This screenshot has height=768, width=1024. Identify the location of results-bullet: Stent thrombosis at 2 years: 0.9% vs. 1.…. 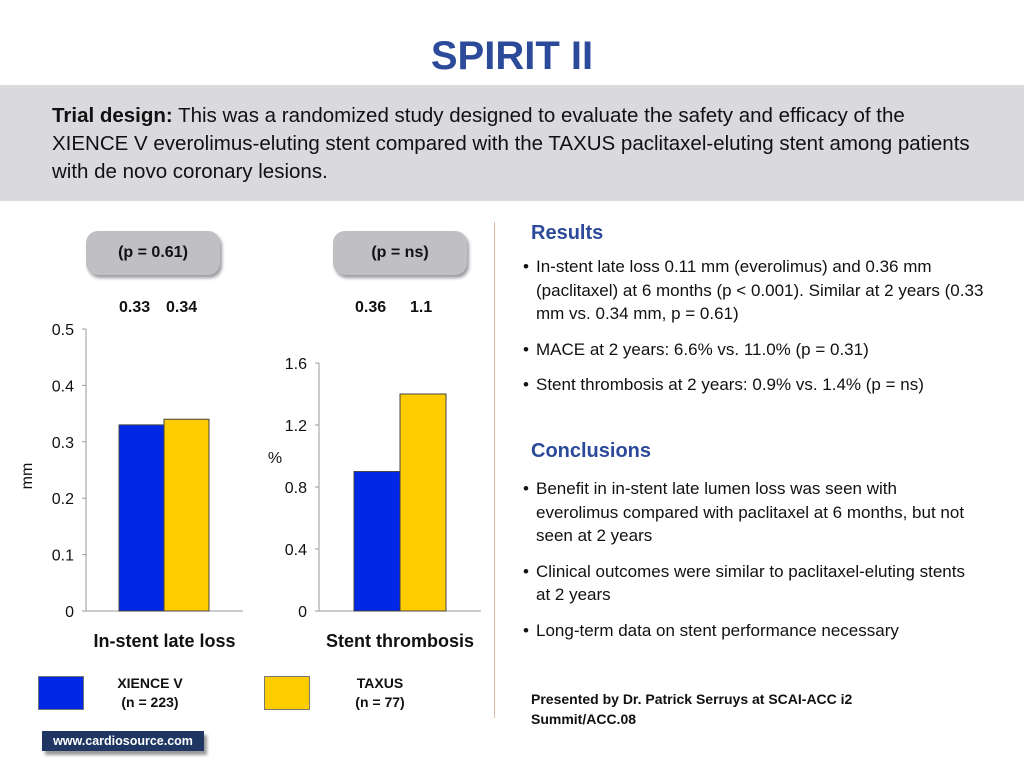
(764, 385).